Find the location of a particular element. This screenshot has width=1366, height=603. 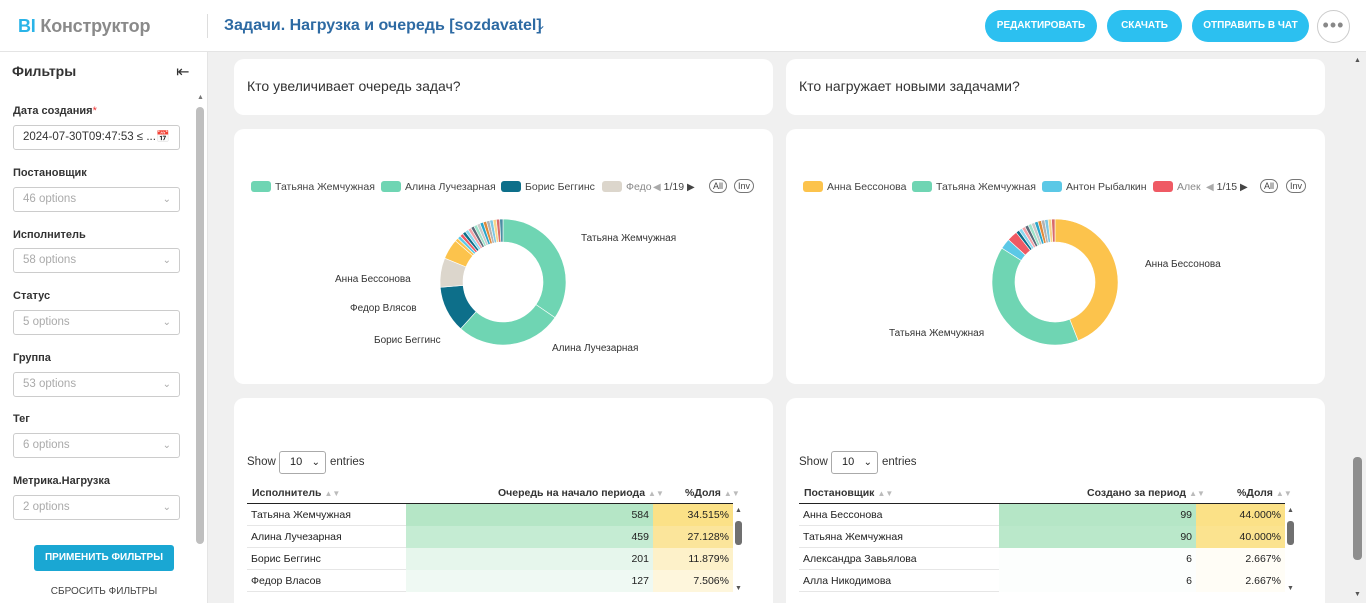

apply-filters-button: Применить фильтры is located at coordinates (104, 558).